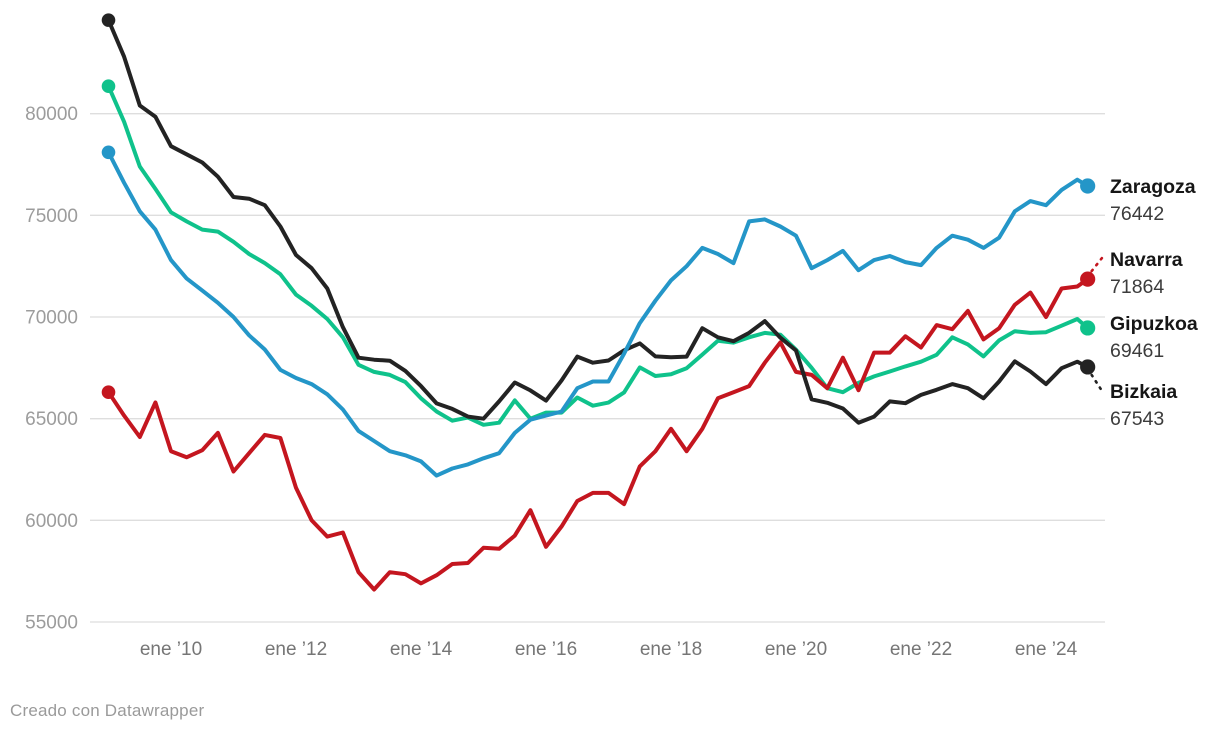 The width and height of the screenshot is (1220, 743). What do you see at coordinates (51, 419) in the screenshot?
I see `y-tick-label: 65000` at bounding box center [51, 419].